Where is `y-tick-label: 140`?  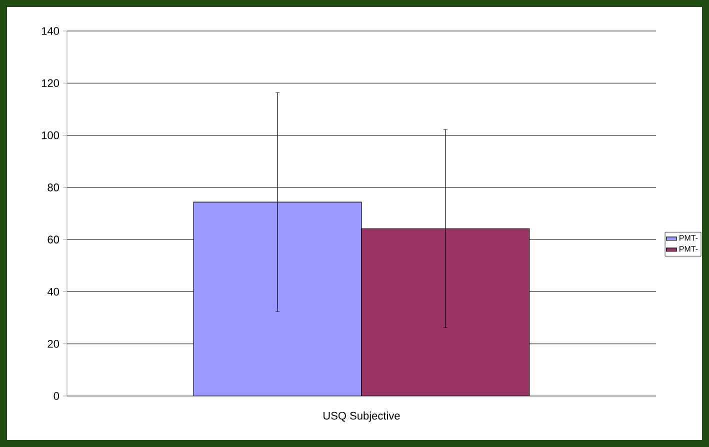
y-tick-label: 140 is located at coordinates (51, 31).